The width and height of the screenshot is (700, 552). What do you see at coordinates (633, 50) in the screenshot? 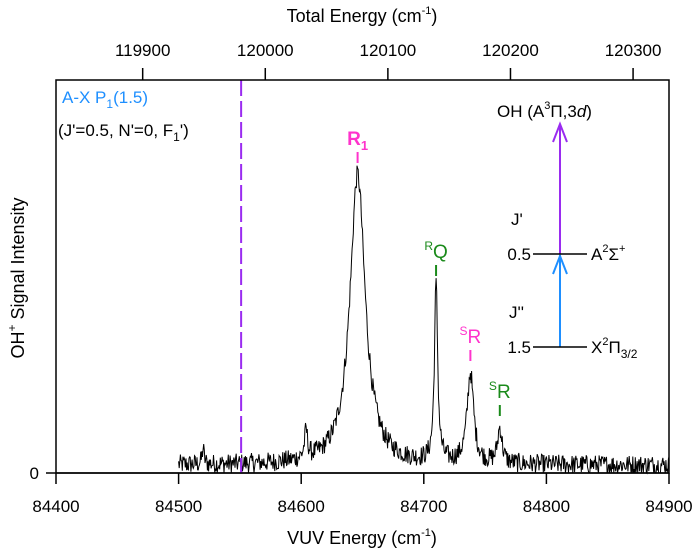
I see `x2-tick-label: 120300` at bounding box center [633, 50].